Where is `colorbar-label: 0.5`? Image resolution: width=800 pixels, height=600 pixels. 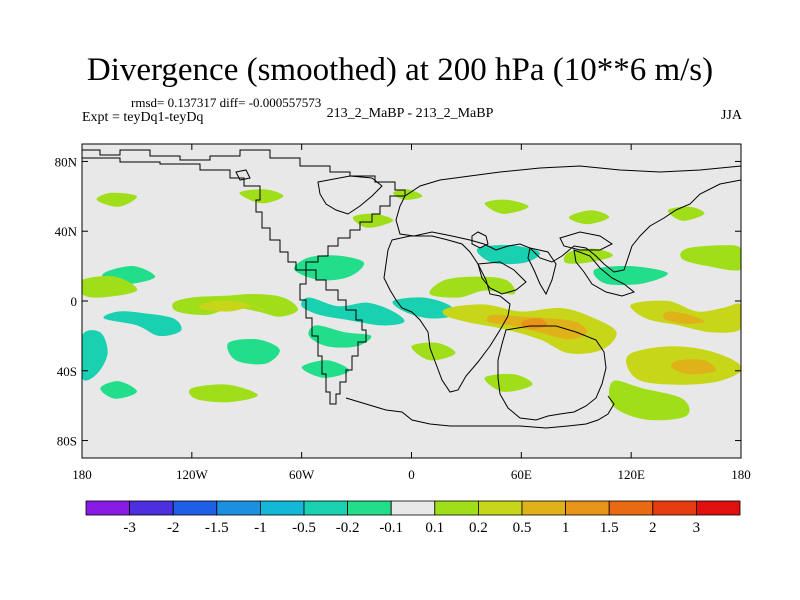 colorbar-label: 0.5 is located at coordinates (522, 528).